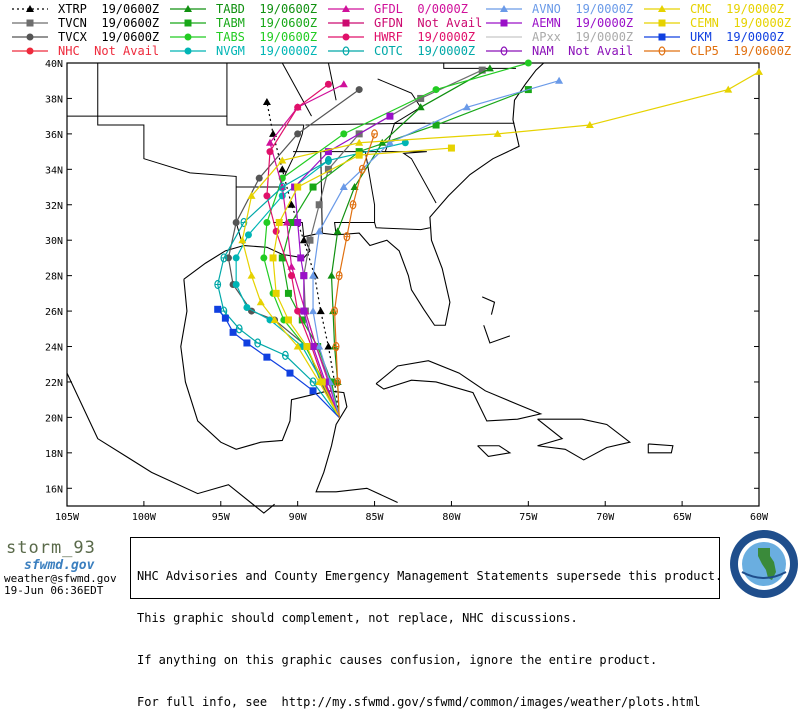 Image resolution: width=800 pixels, height=723 pixels. I want to click on legend-label: CEMN 19/0000Z, so click(741, 23).